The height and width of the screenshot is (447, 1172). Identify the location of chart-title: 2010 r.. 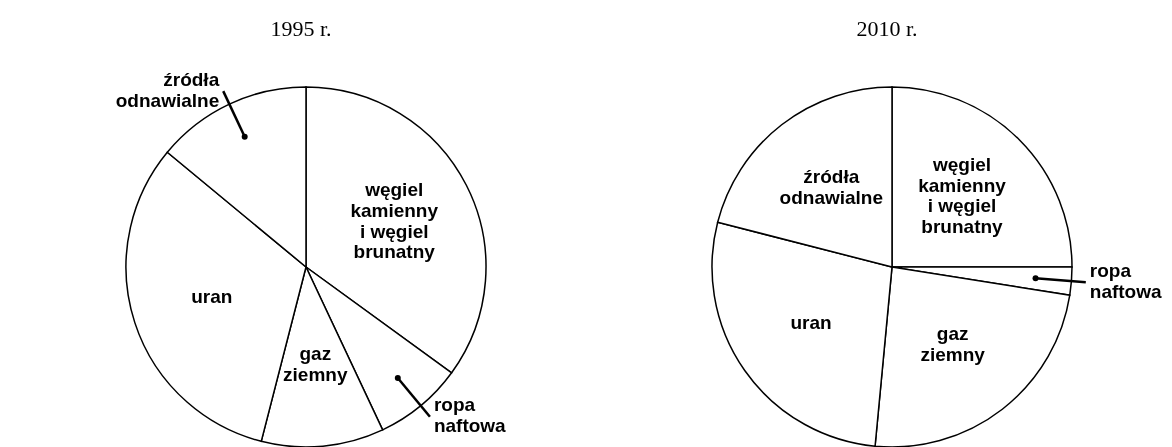
(887, 29).